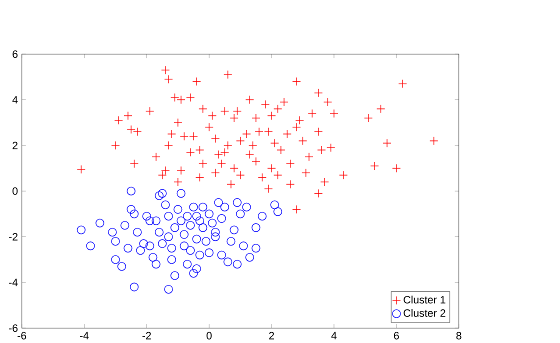 The height and width of the screenshot is (343, 560). Describe the element at coordinates (271, 336) in the screenshot. I see `x-tick-label: 2` at that location.